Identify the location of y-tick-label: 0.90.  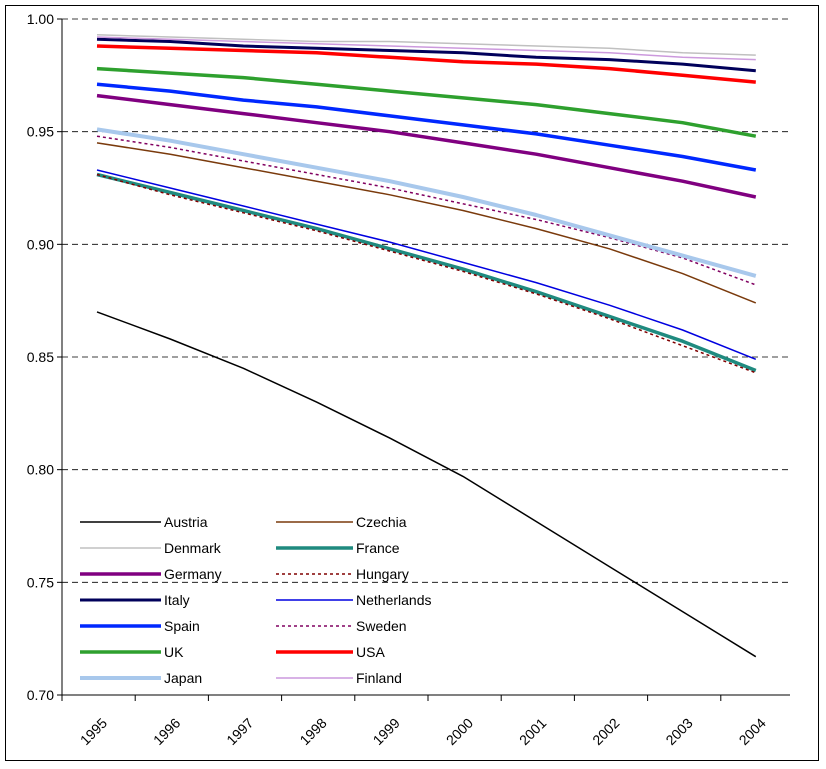
(40, 244).